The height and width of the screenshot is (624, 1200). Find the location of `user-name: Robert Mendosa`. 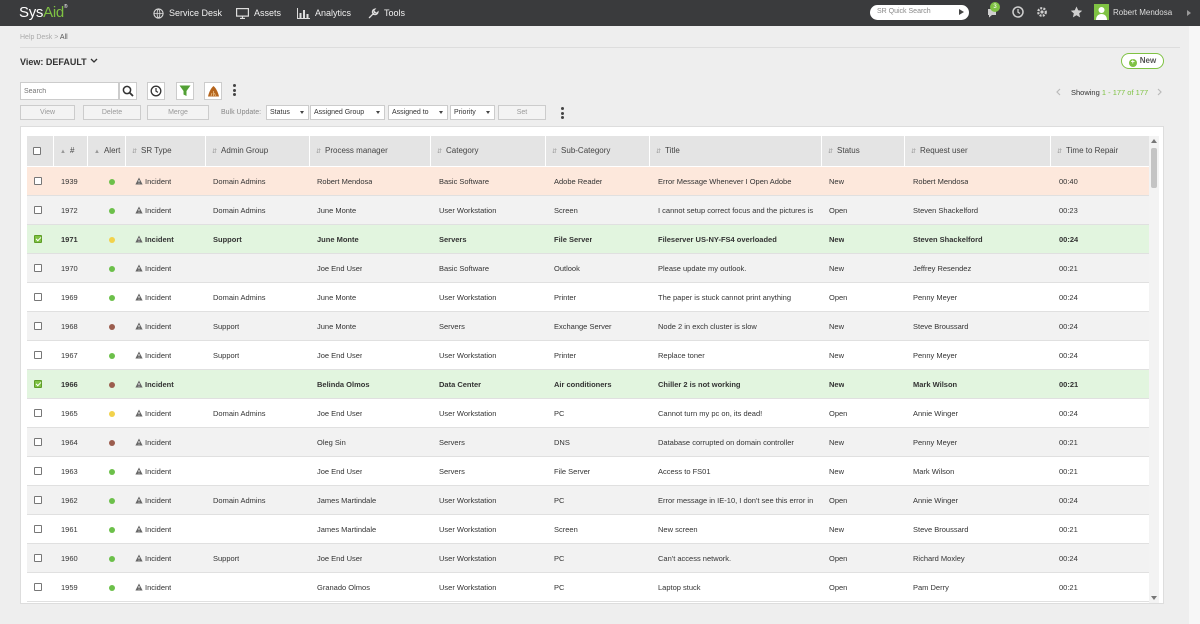

user-name: Robert Mendosa is located at coordinates (1143, 12).